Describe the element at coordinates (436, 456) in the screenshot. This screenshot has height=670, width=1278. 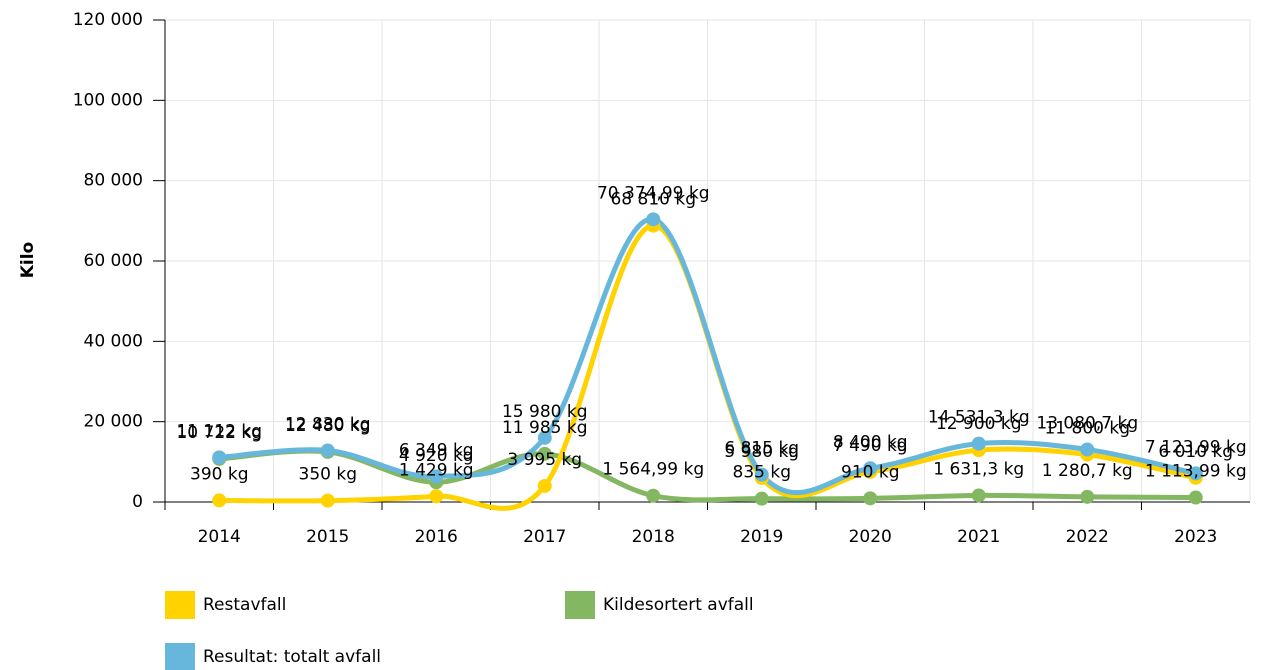
I see `data-label: 4 920 kg` at that location.